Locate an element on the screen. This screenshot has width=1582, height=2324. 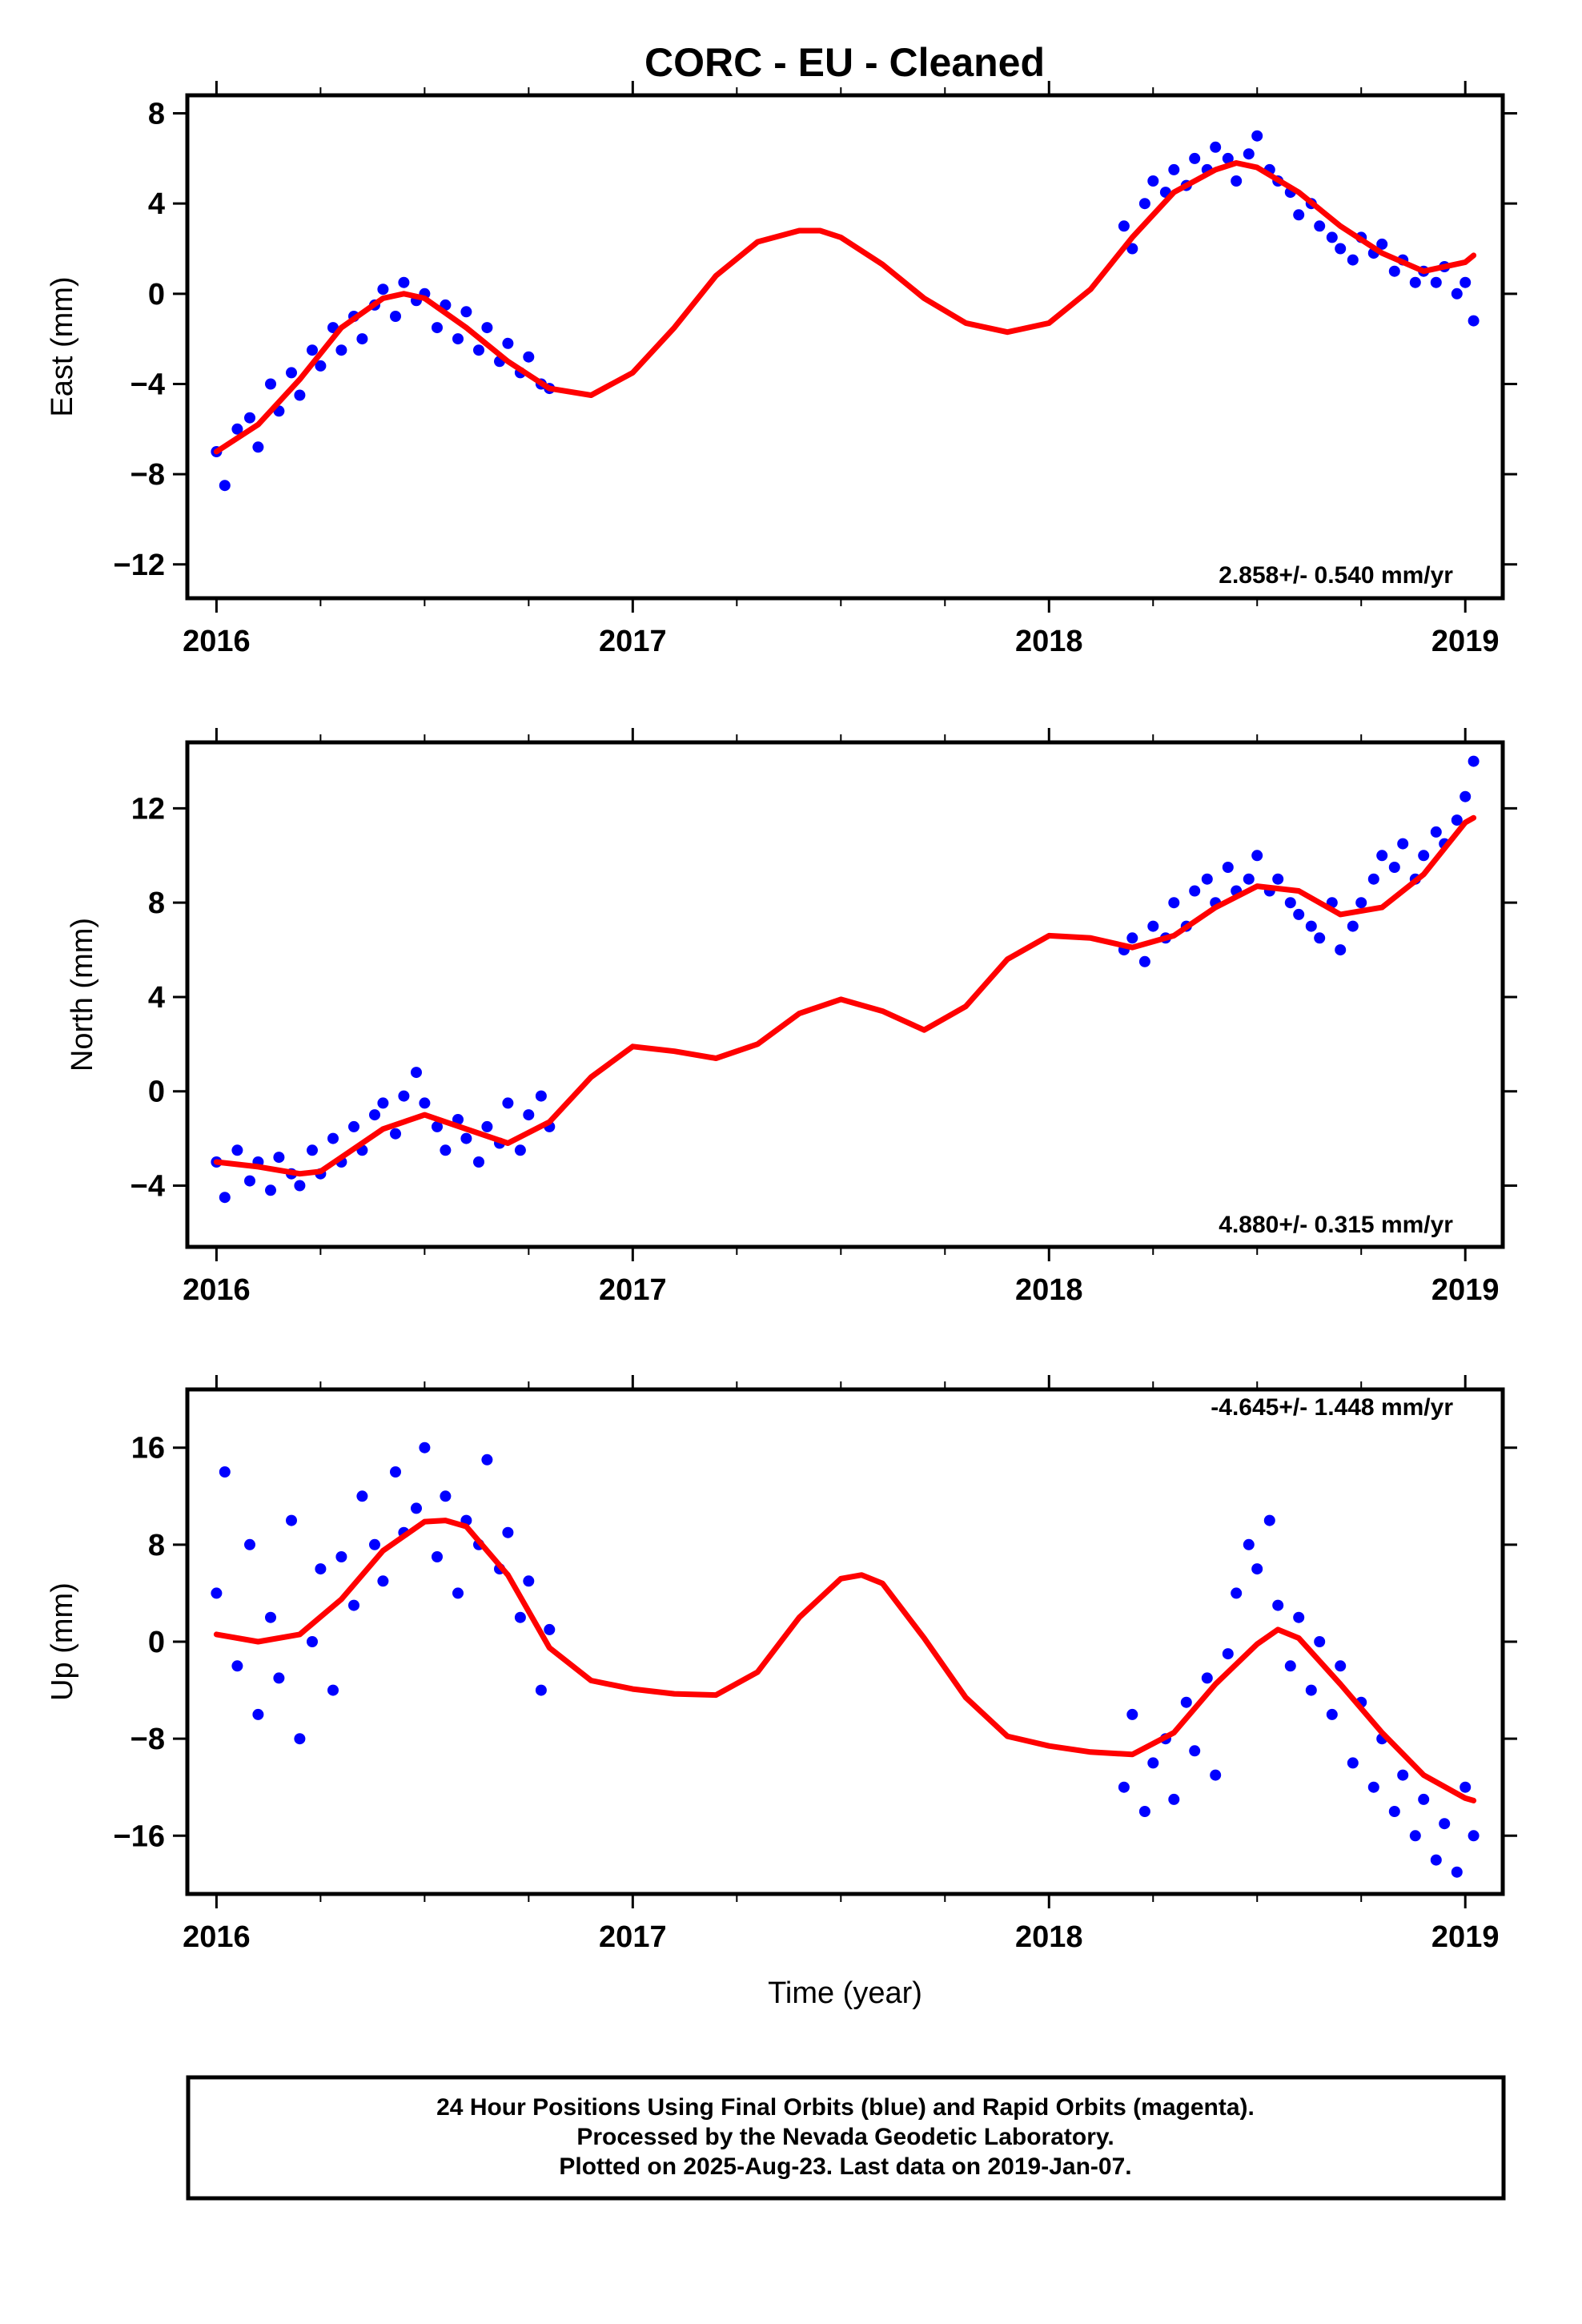
x-axis-label: Time (year) is located at coordinates (845, 1993).